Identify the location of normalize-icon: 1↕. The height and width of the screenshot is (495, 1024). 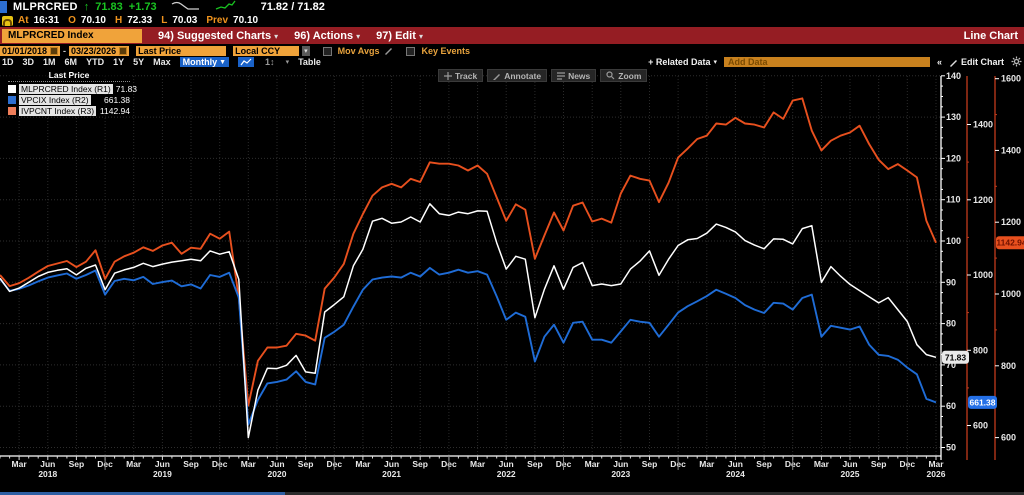
(270, 62).